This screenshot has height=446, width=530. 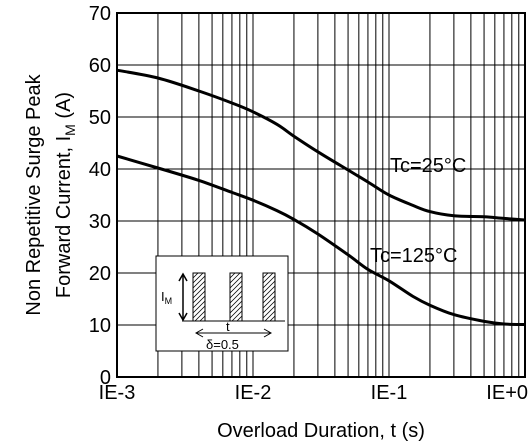 I want to click on y-tick-label: 70, so click(x=100, y=14).